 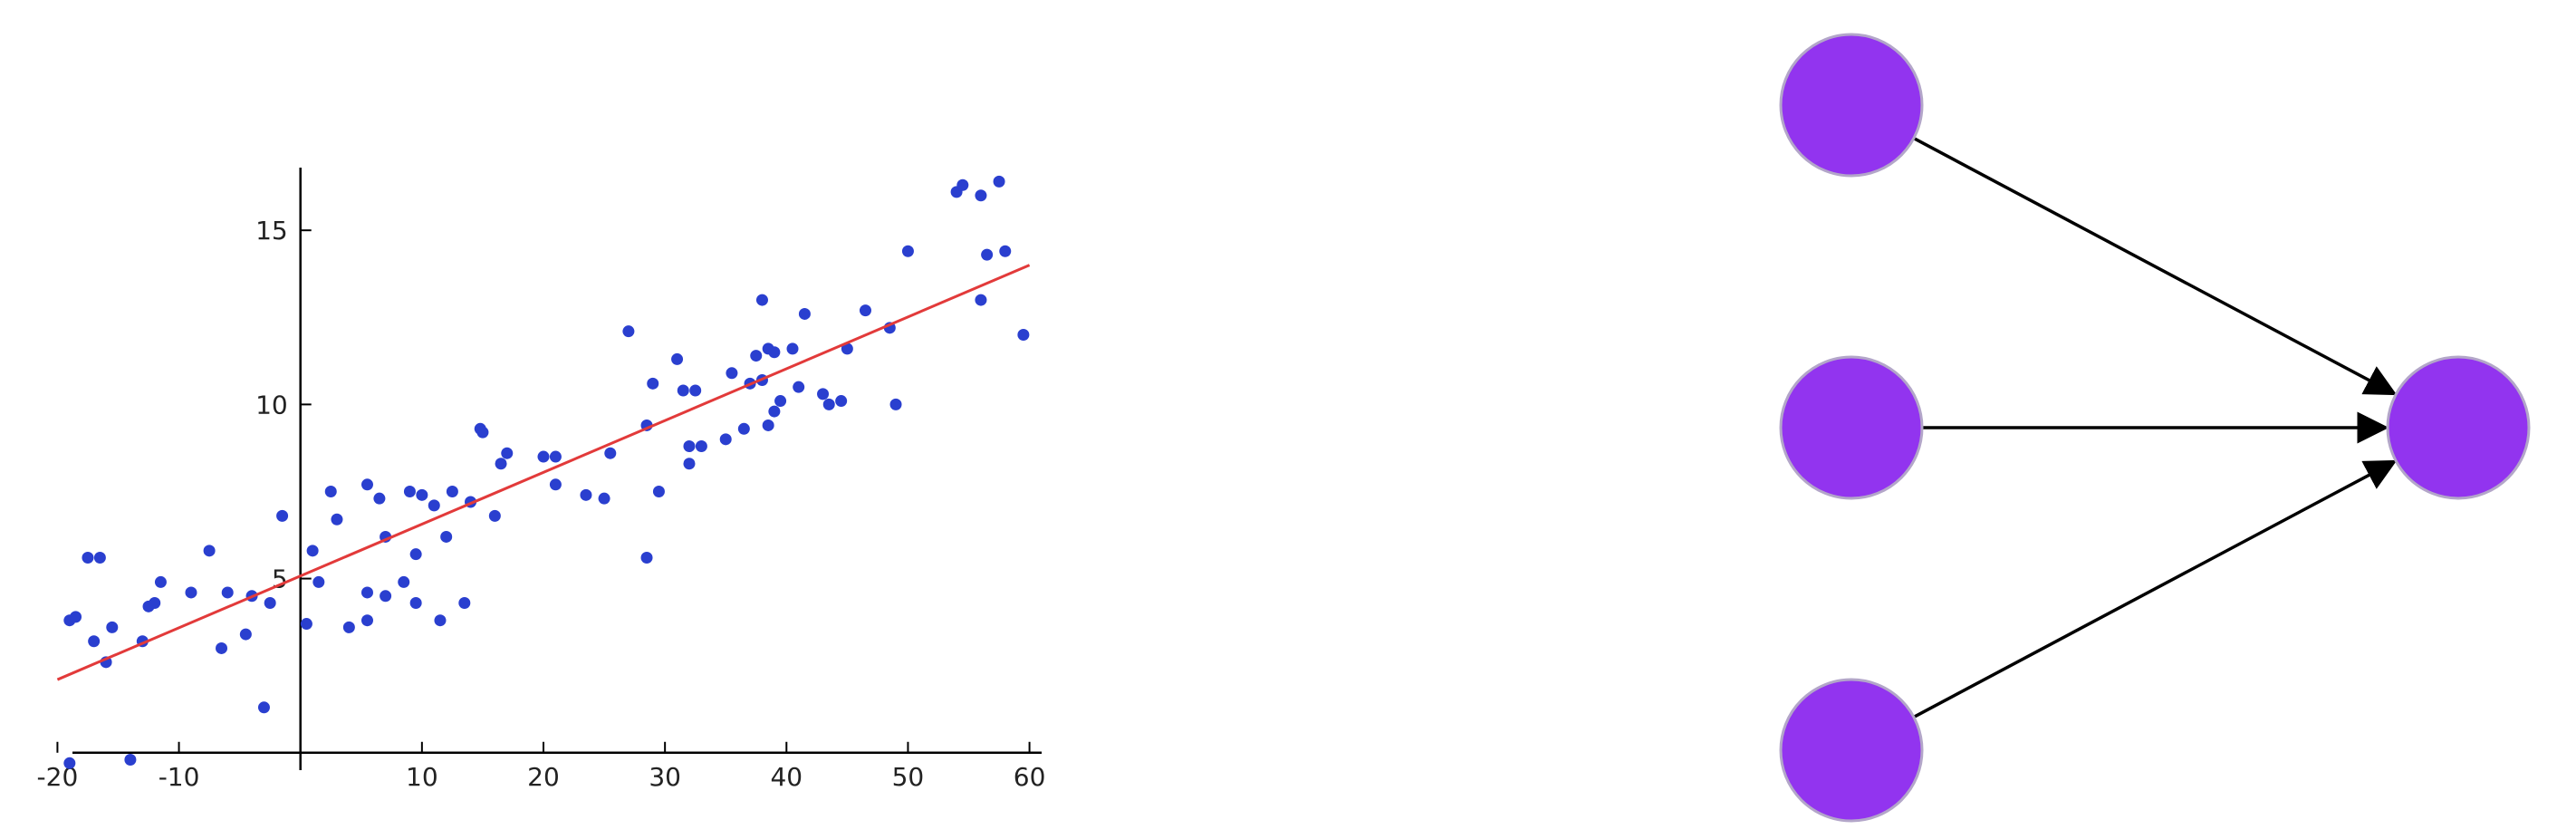 What do you see at coordinates (908, 777) in the screenshot?
I see `x-tick-label: 50` at bounding box center [908, 777].